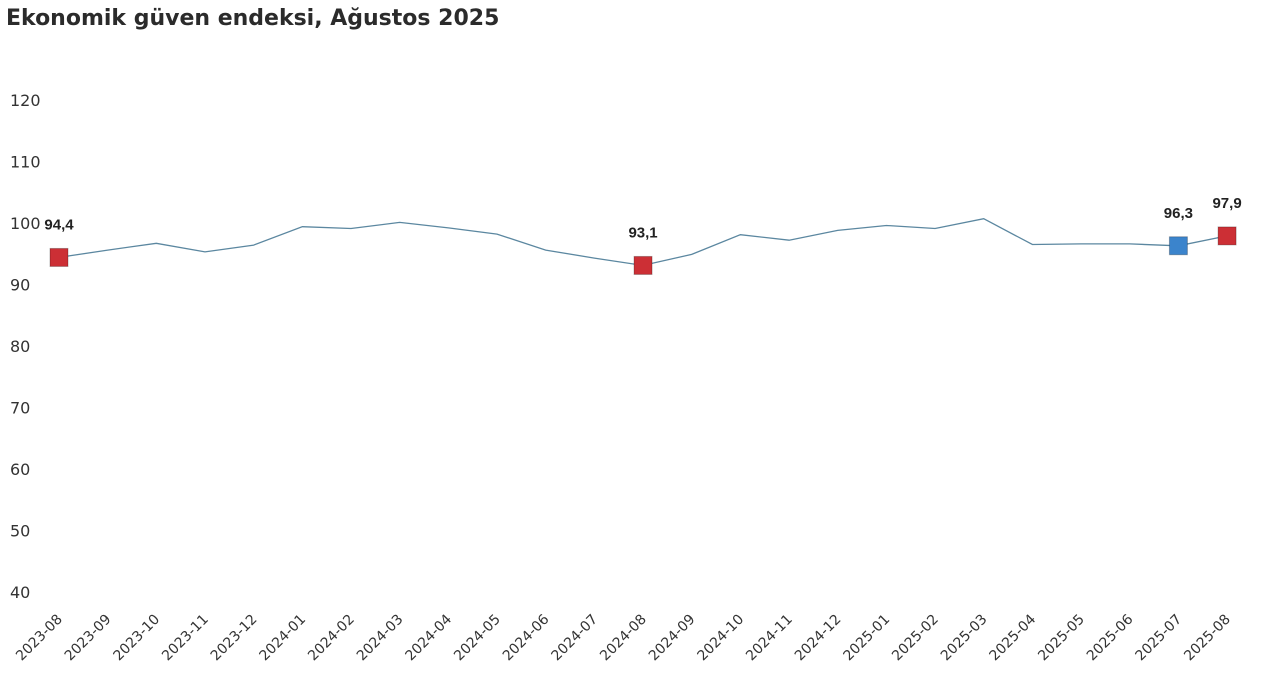  I want to click on y-axis: 40 50 60 70 80 90 100 110 120, so click(25, 346).